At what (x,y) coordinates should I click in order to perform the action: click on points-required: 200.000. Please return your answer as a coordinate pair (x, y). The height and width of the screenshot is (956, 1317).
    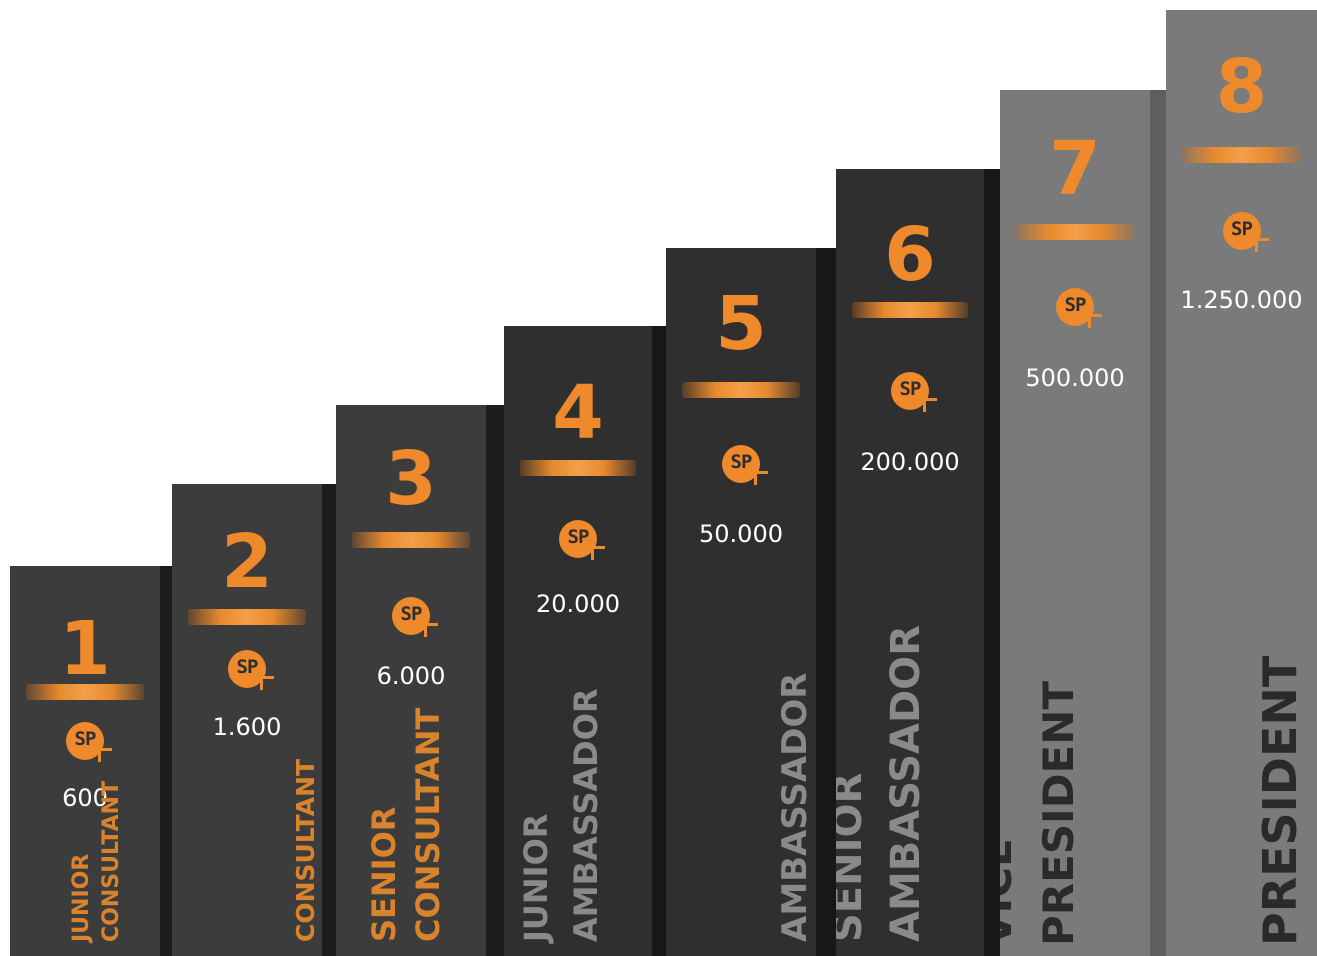
    Looking at the image, I should click on (910, 462).